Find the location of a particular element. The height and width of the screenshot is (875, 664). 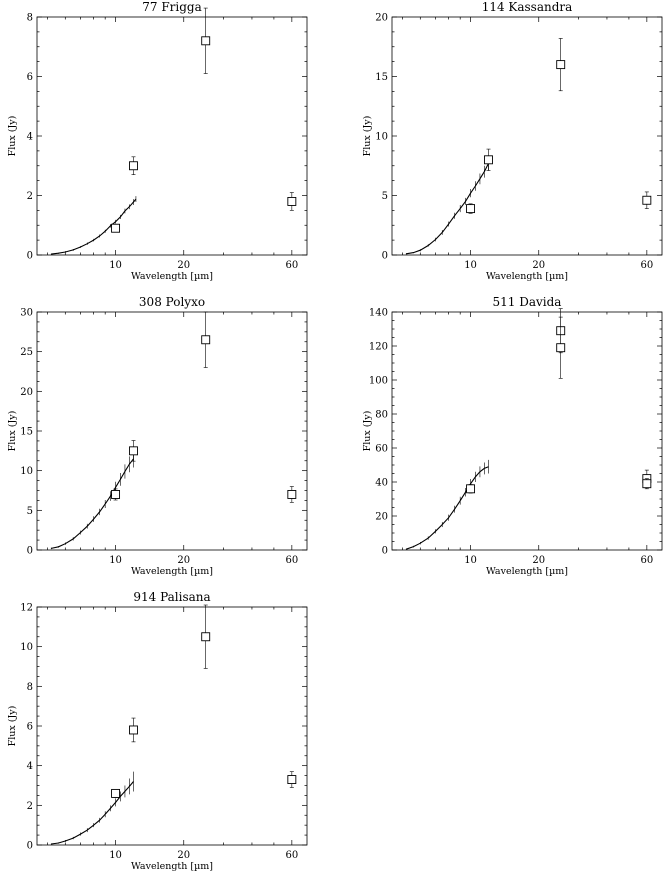

y-tick-label: 60 is located at coordinates (381, 449).